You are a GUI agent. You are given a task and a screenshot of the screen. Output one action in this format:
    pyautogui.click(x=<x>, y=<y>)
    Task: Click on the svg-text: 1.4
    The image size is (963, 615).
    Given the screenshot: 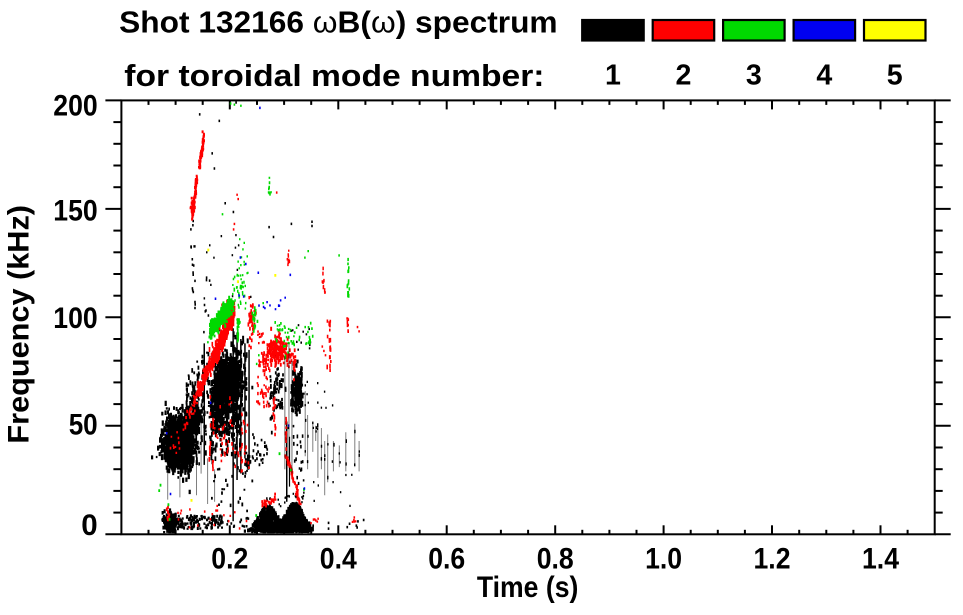 What is the action you would take?
    pyautogui.click(x=881, y=559)
    